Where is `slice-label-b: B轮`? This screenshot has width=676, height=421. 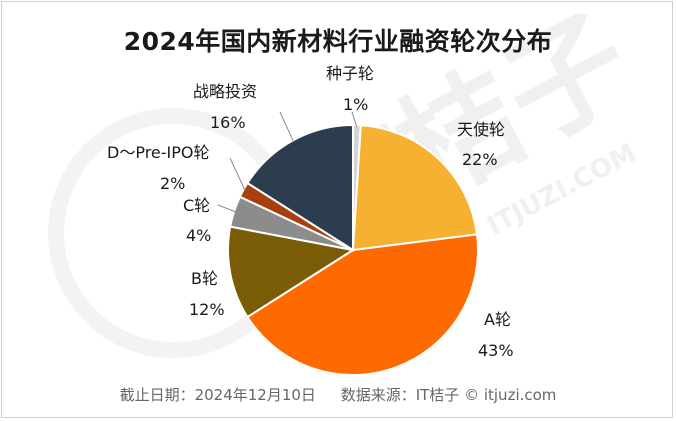 slice-label-b: B轮 is located at coordinates (204, 278).